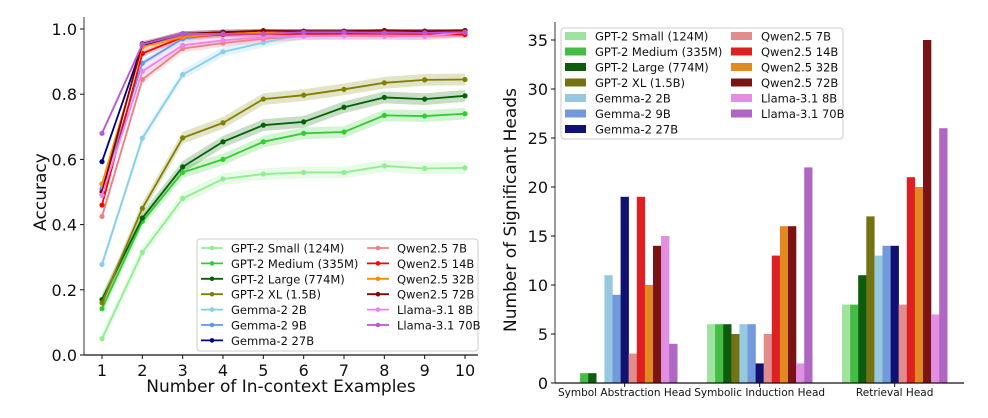  What do you see at coordinates (465, 32) in the screenshot?
I see `point-llama-3-1-70b-x10` at bounding box center [465, 32].